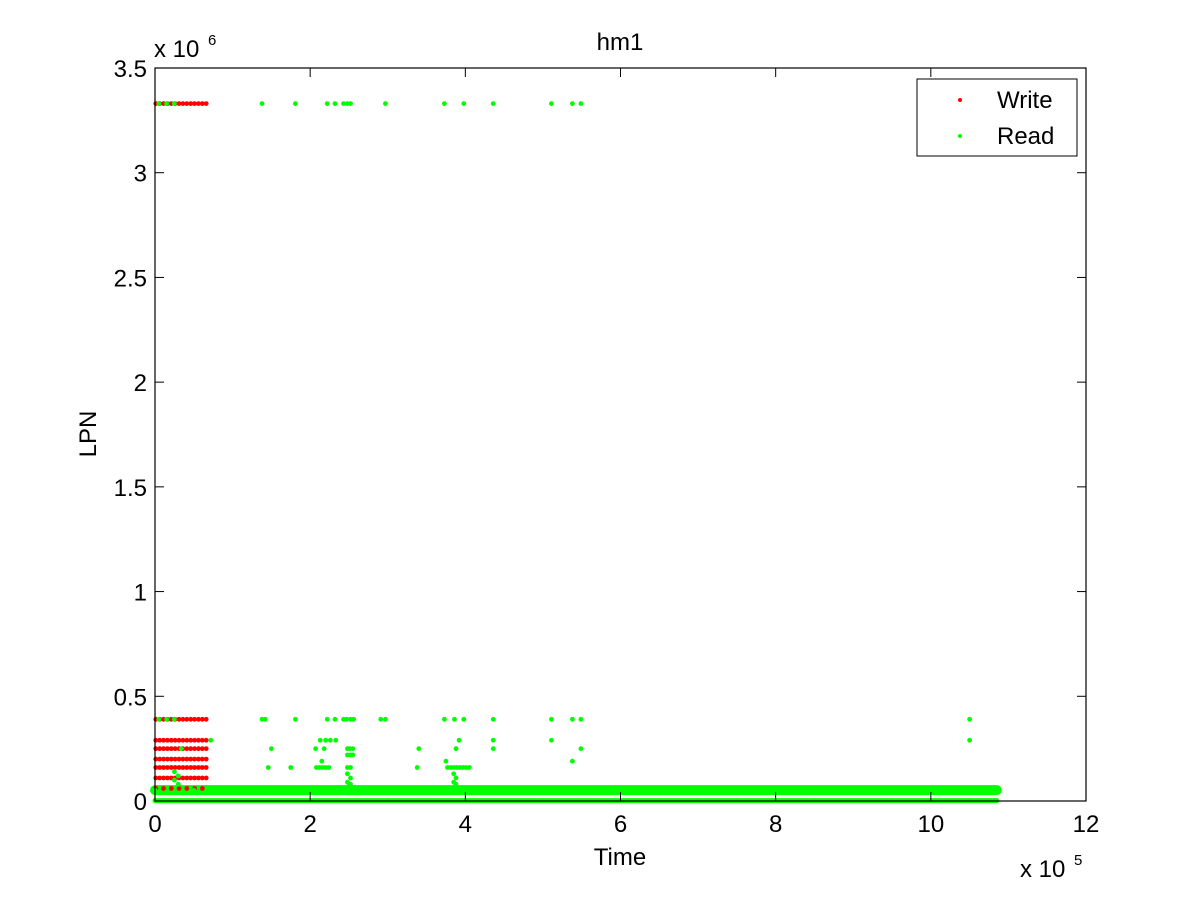 This screenshot has width=1200, height=905. What do you see at coordinates (309, 824) in the screenshot?
I see `x-tick-label: 2` at bounding box center [309, 824].